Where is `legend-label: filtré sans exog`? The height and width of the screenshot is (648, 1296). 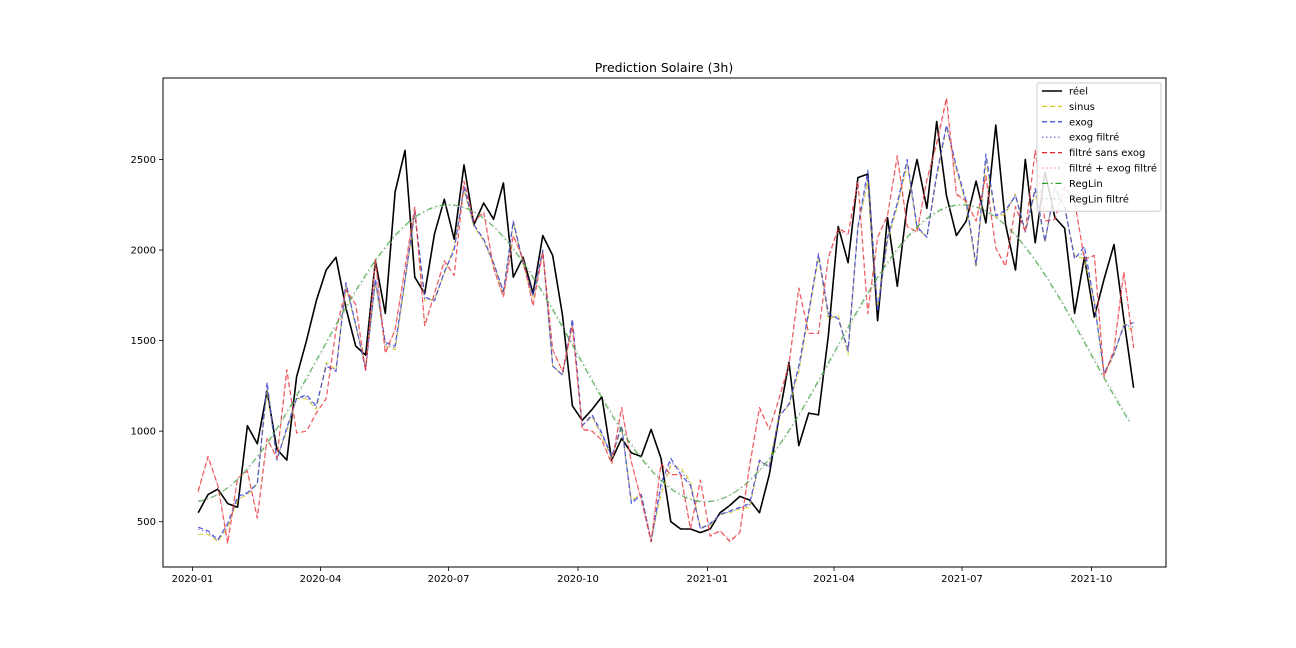
legend-label: filtré sans exog is located at coordinates (1107, 153).